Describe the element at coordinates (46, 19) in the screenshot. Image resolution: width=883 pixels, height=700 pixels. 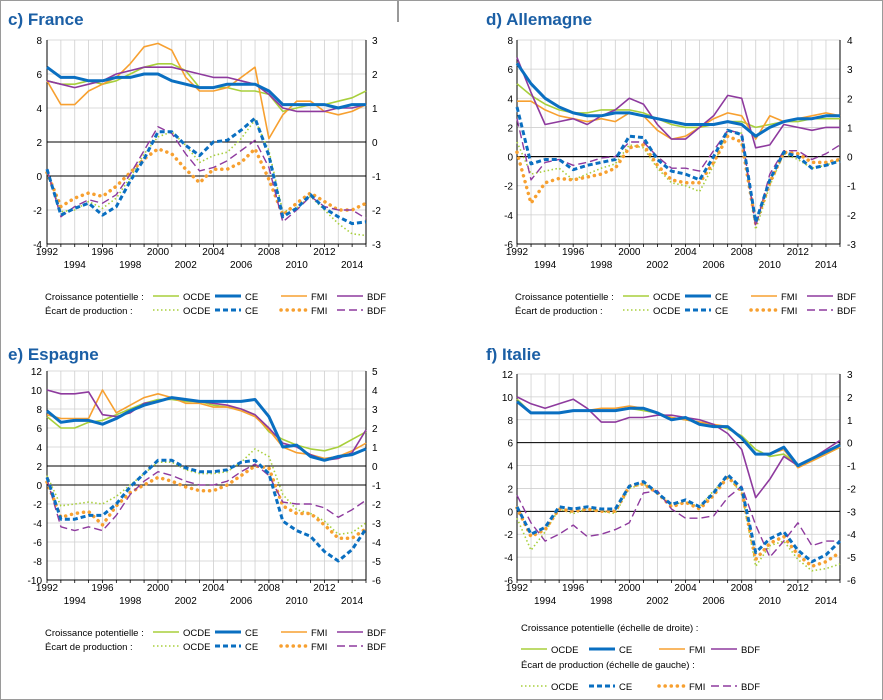
I see `chart-title: c) France` at that location.